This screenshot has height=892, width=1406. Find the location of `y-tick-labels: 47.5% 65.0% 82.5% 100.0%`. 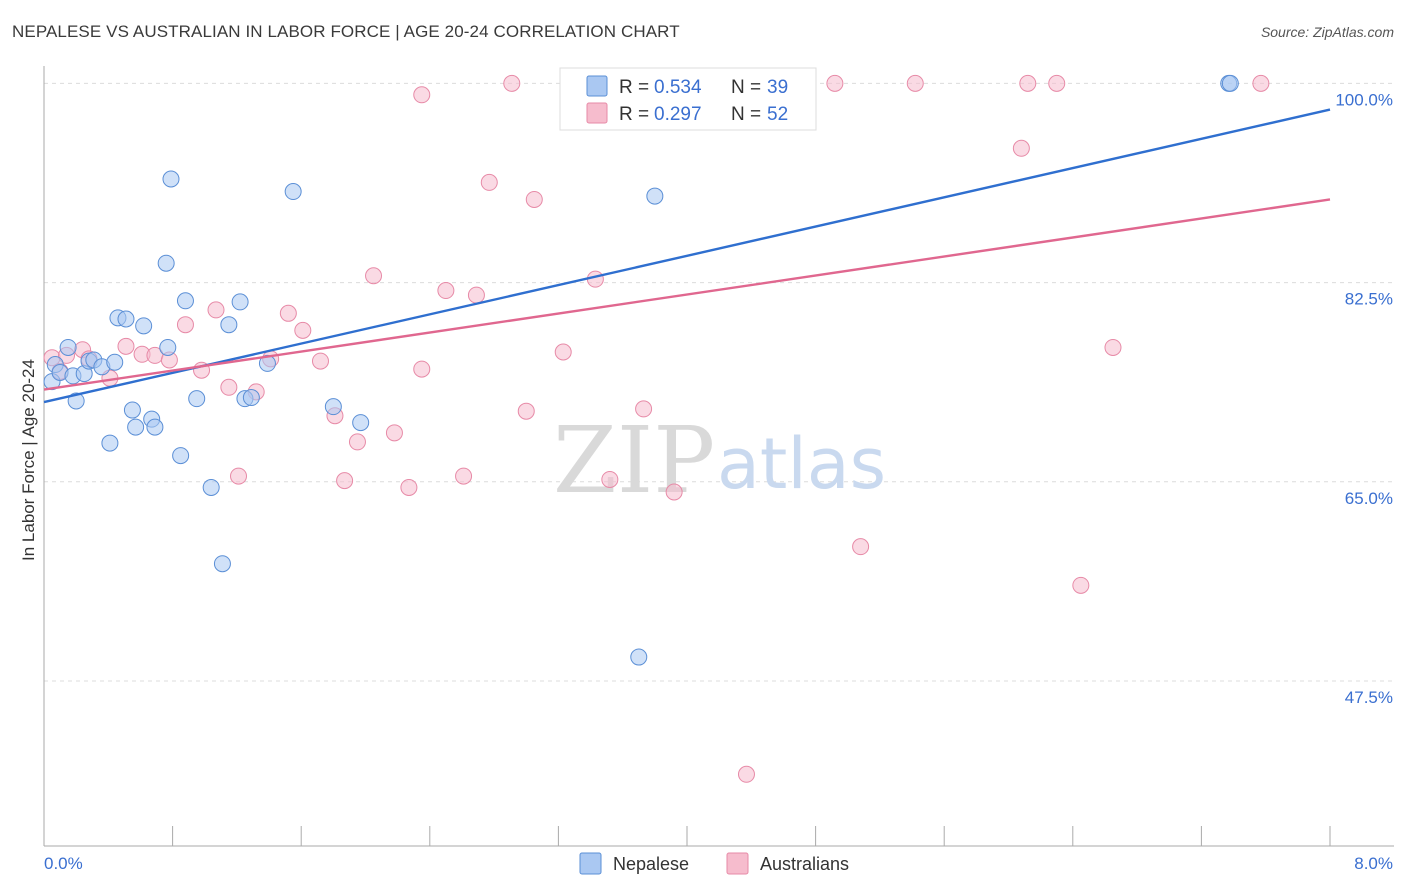

y-tick-labels: 47.5% 65.0% 82.5% 100.0% is located at coordinates (1364, 398).